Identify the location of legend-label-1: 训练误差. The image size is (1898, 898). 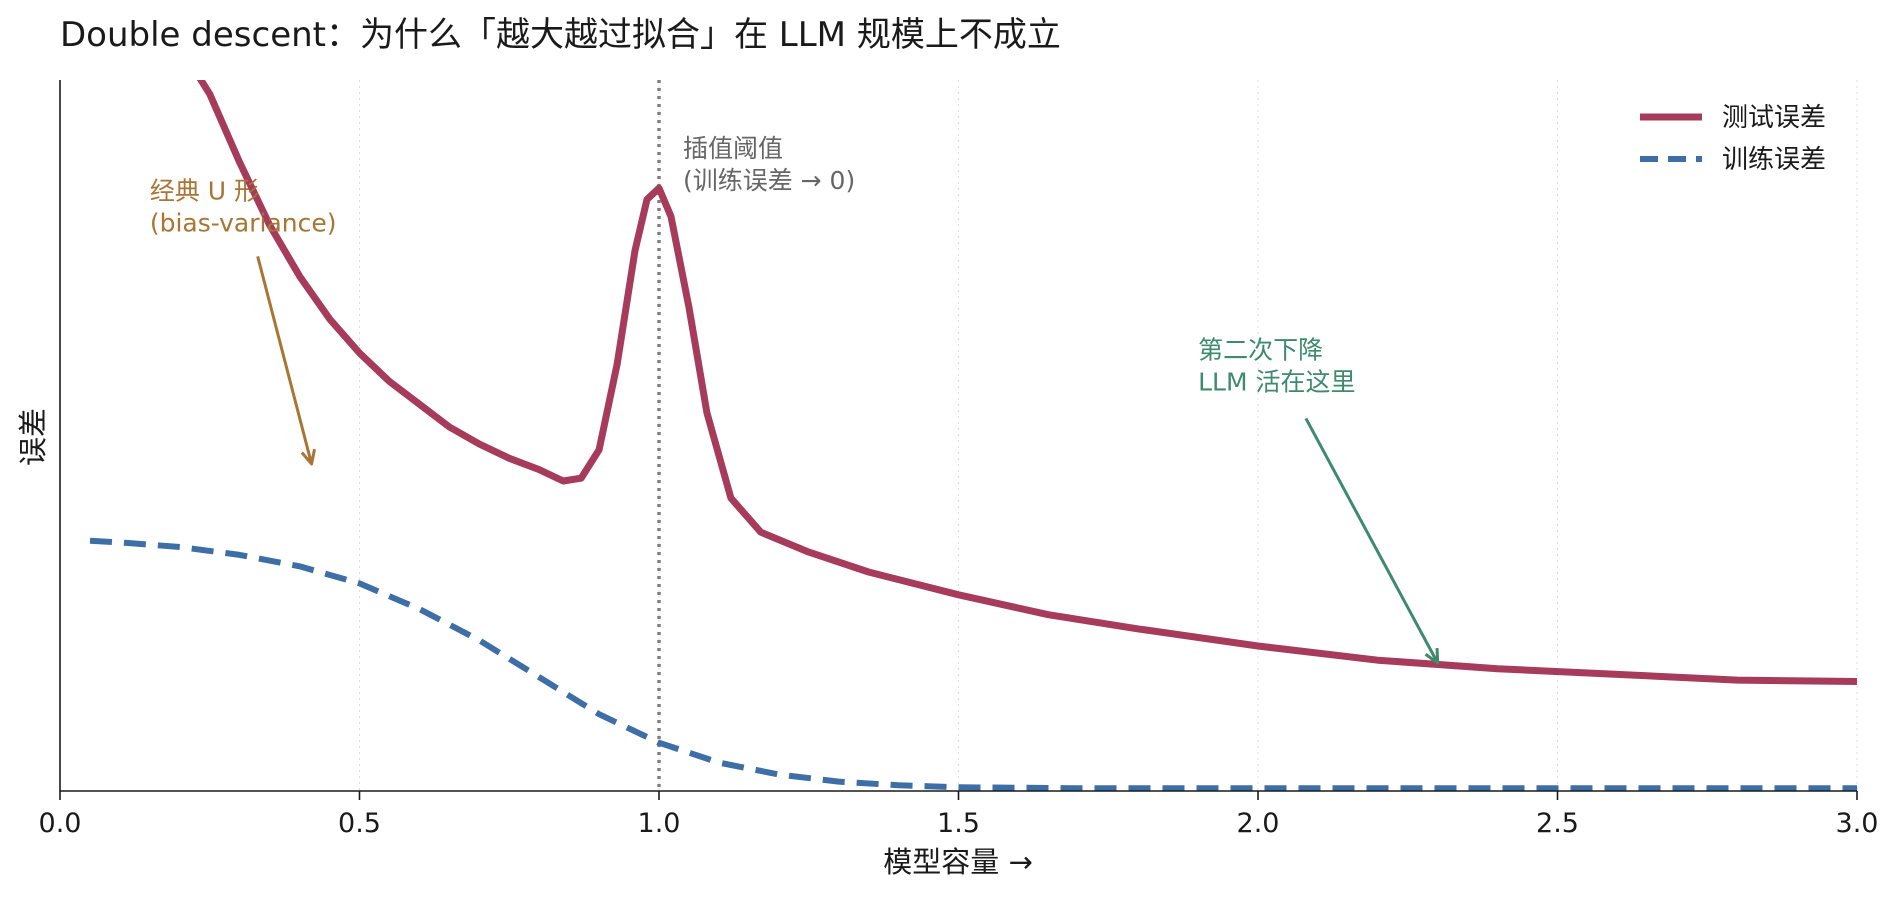
(1774, 160).